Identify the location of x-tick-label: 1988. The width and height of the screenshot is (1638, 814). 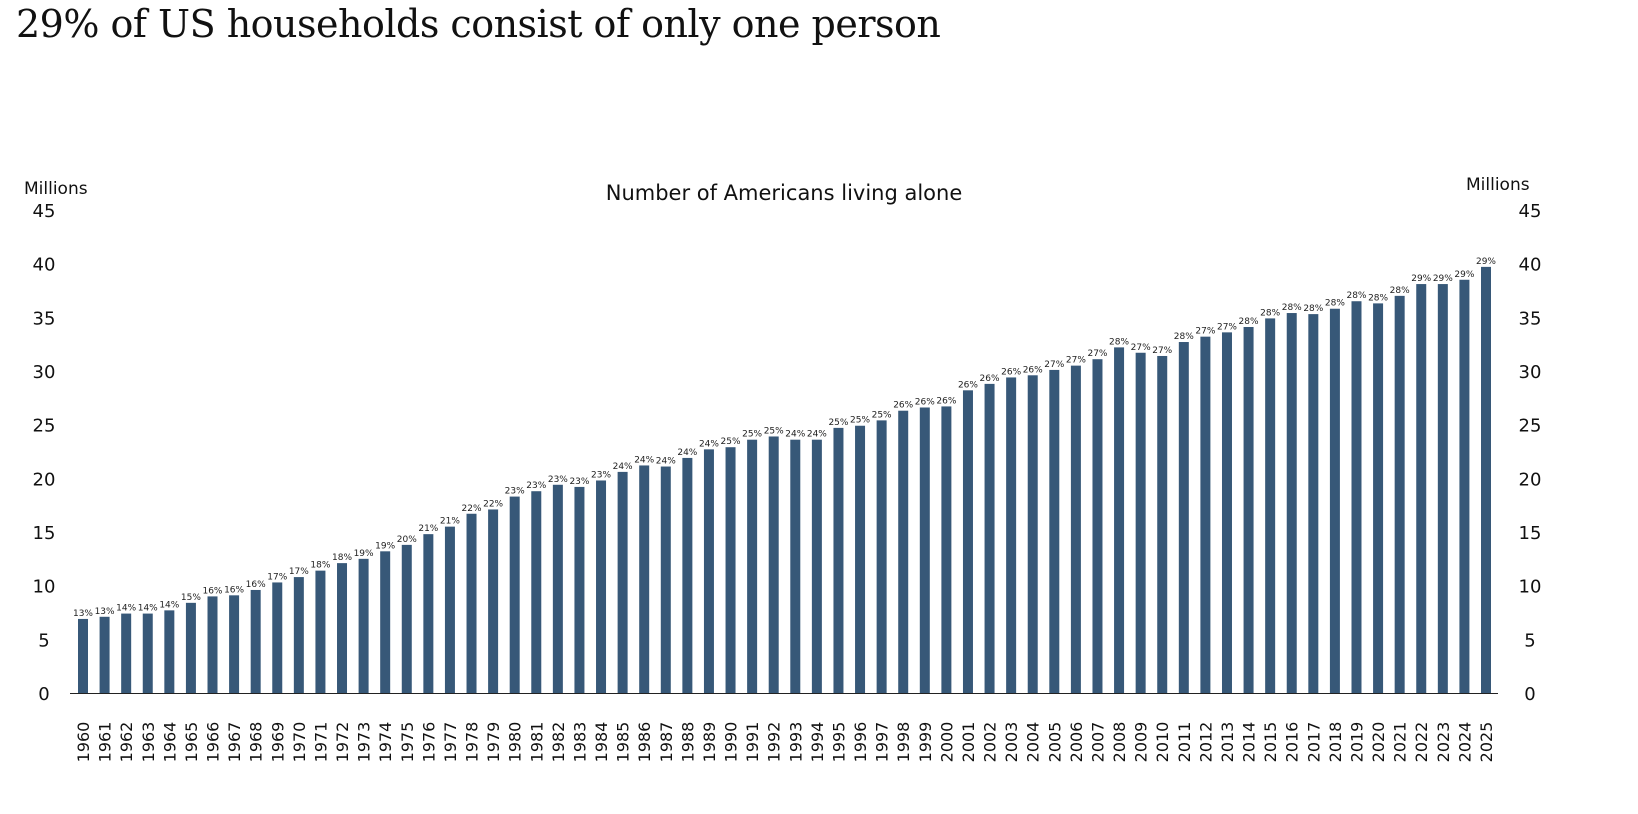
(687, 742).